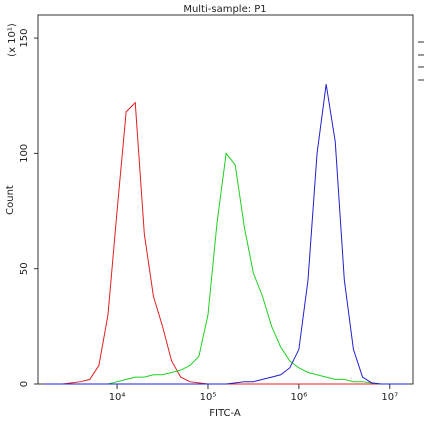  What do you see at coordinates (299, 397) in the screenshot?
I see `x-tick-label: 10⁶` at bounding box center [299, 397].